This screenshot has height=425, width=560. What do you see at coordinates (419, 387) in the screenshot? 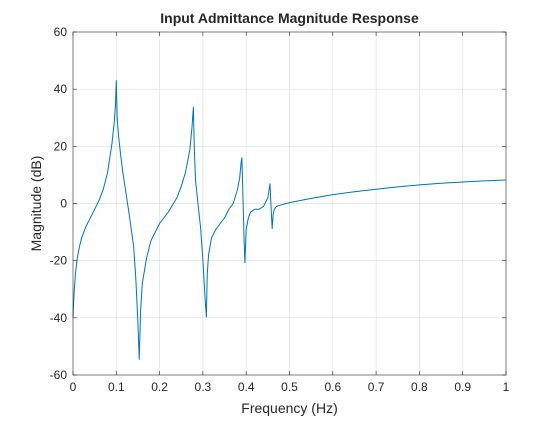
I see `x-tick-label: 0.8` at bounding box center [419, 387].